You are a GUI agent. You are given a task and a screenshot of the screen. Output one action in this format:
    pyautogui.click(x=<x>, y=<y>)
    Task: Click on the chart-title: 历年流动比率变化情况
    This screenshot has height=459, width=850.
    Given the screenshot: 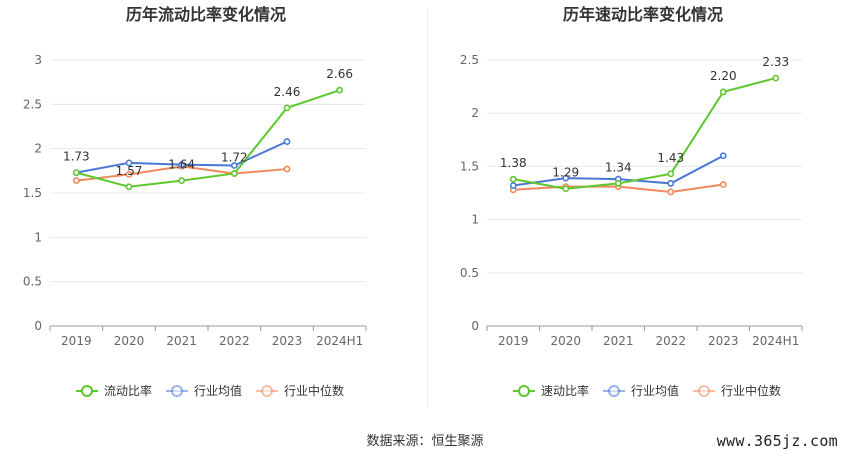 What is the action you would take?
    pyautogui.click(x=206, y=14)
    